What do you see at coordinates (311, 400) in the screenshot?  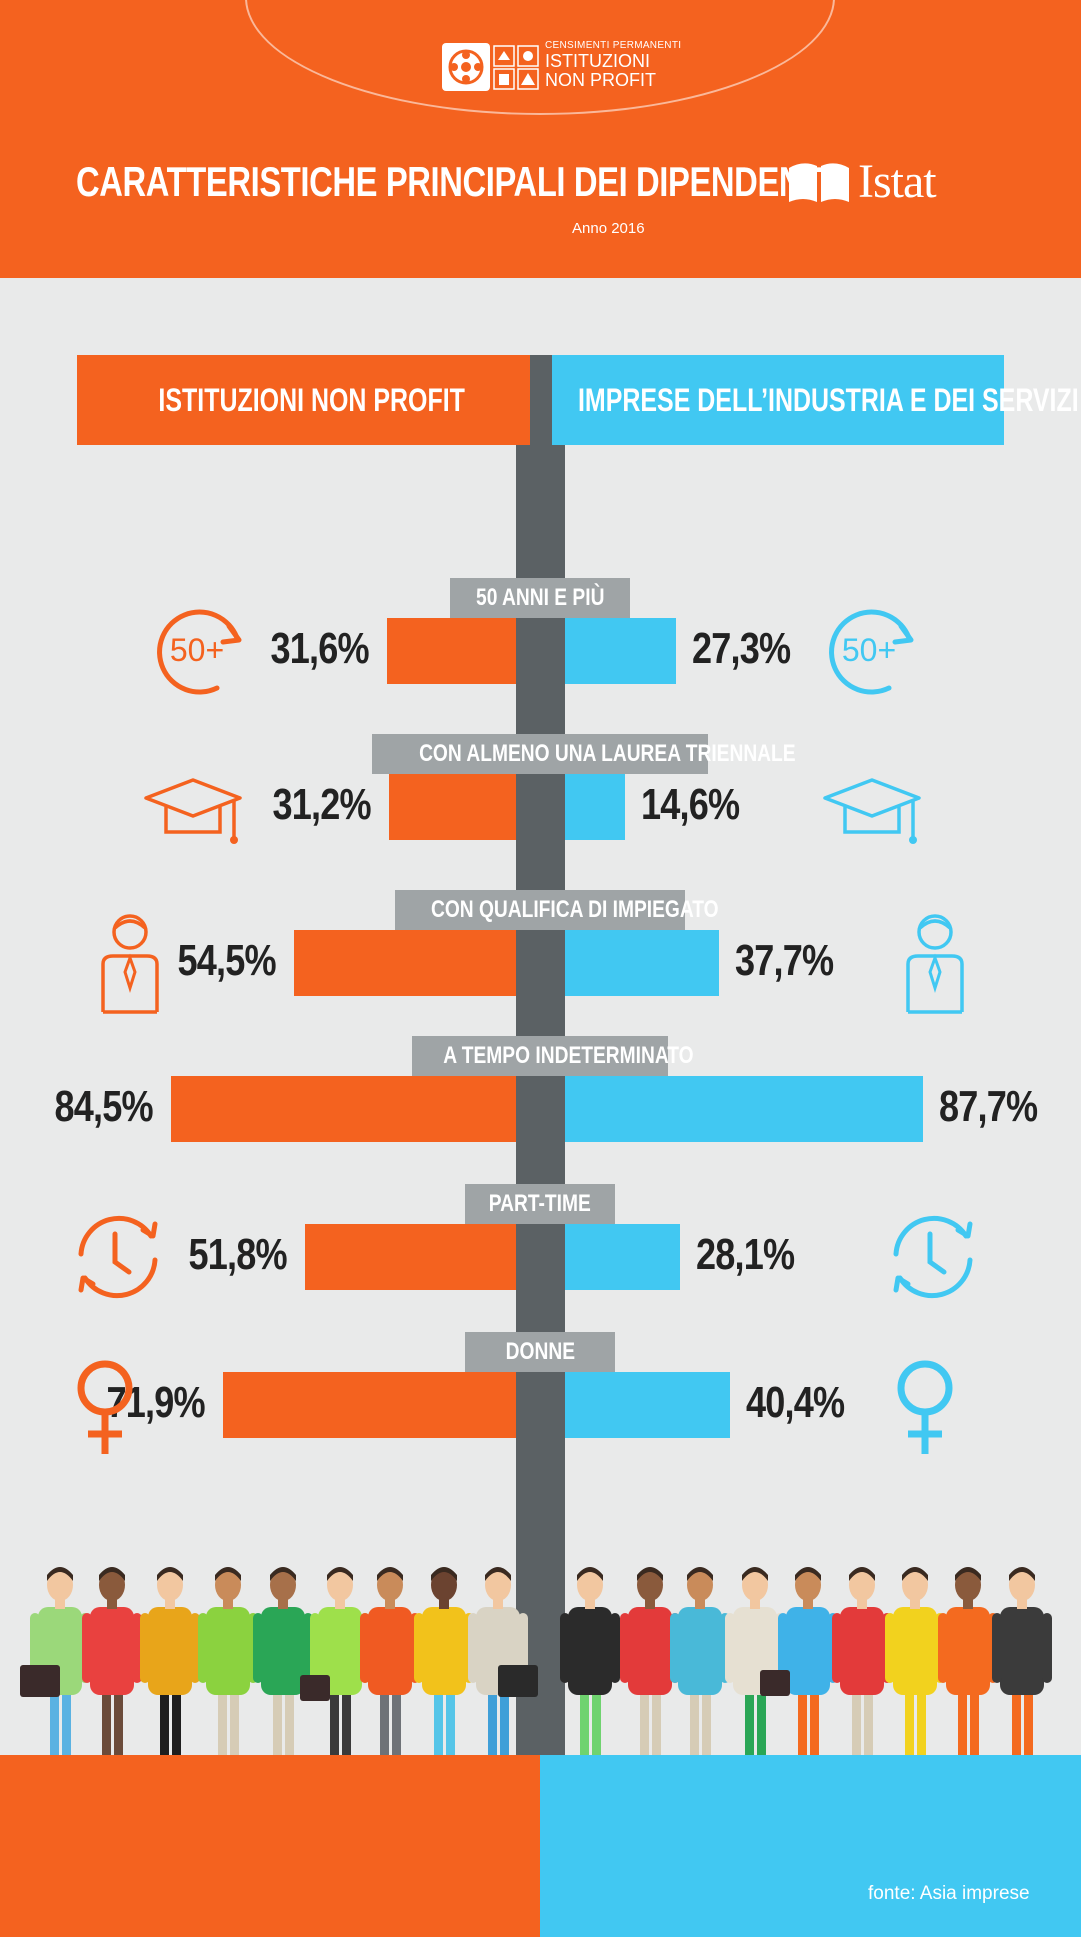 I see `legend-nonprofit-label: ISTITUZIONI NON PROFIT` at bounding box center [311, 400].